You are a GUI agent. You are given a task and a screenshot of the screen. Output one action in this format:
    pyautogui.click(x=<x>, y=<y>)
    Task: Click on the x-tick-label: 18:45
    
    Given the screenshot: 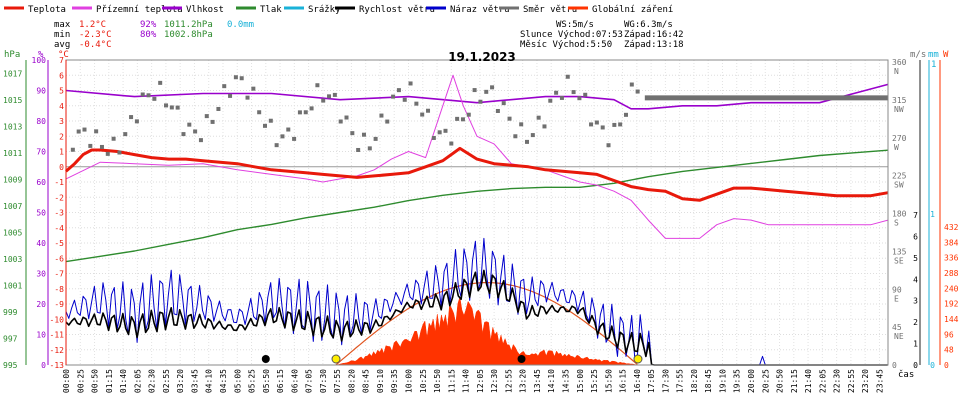 What is the action you would take?
    pyautogui.click(x=708, y=381)
    